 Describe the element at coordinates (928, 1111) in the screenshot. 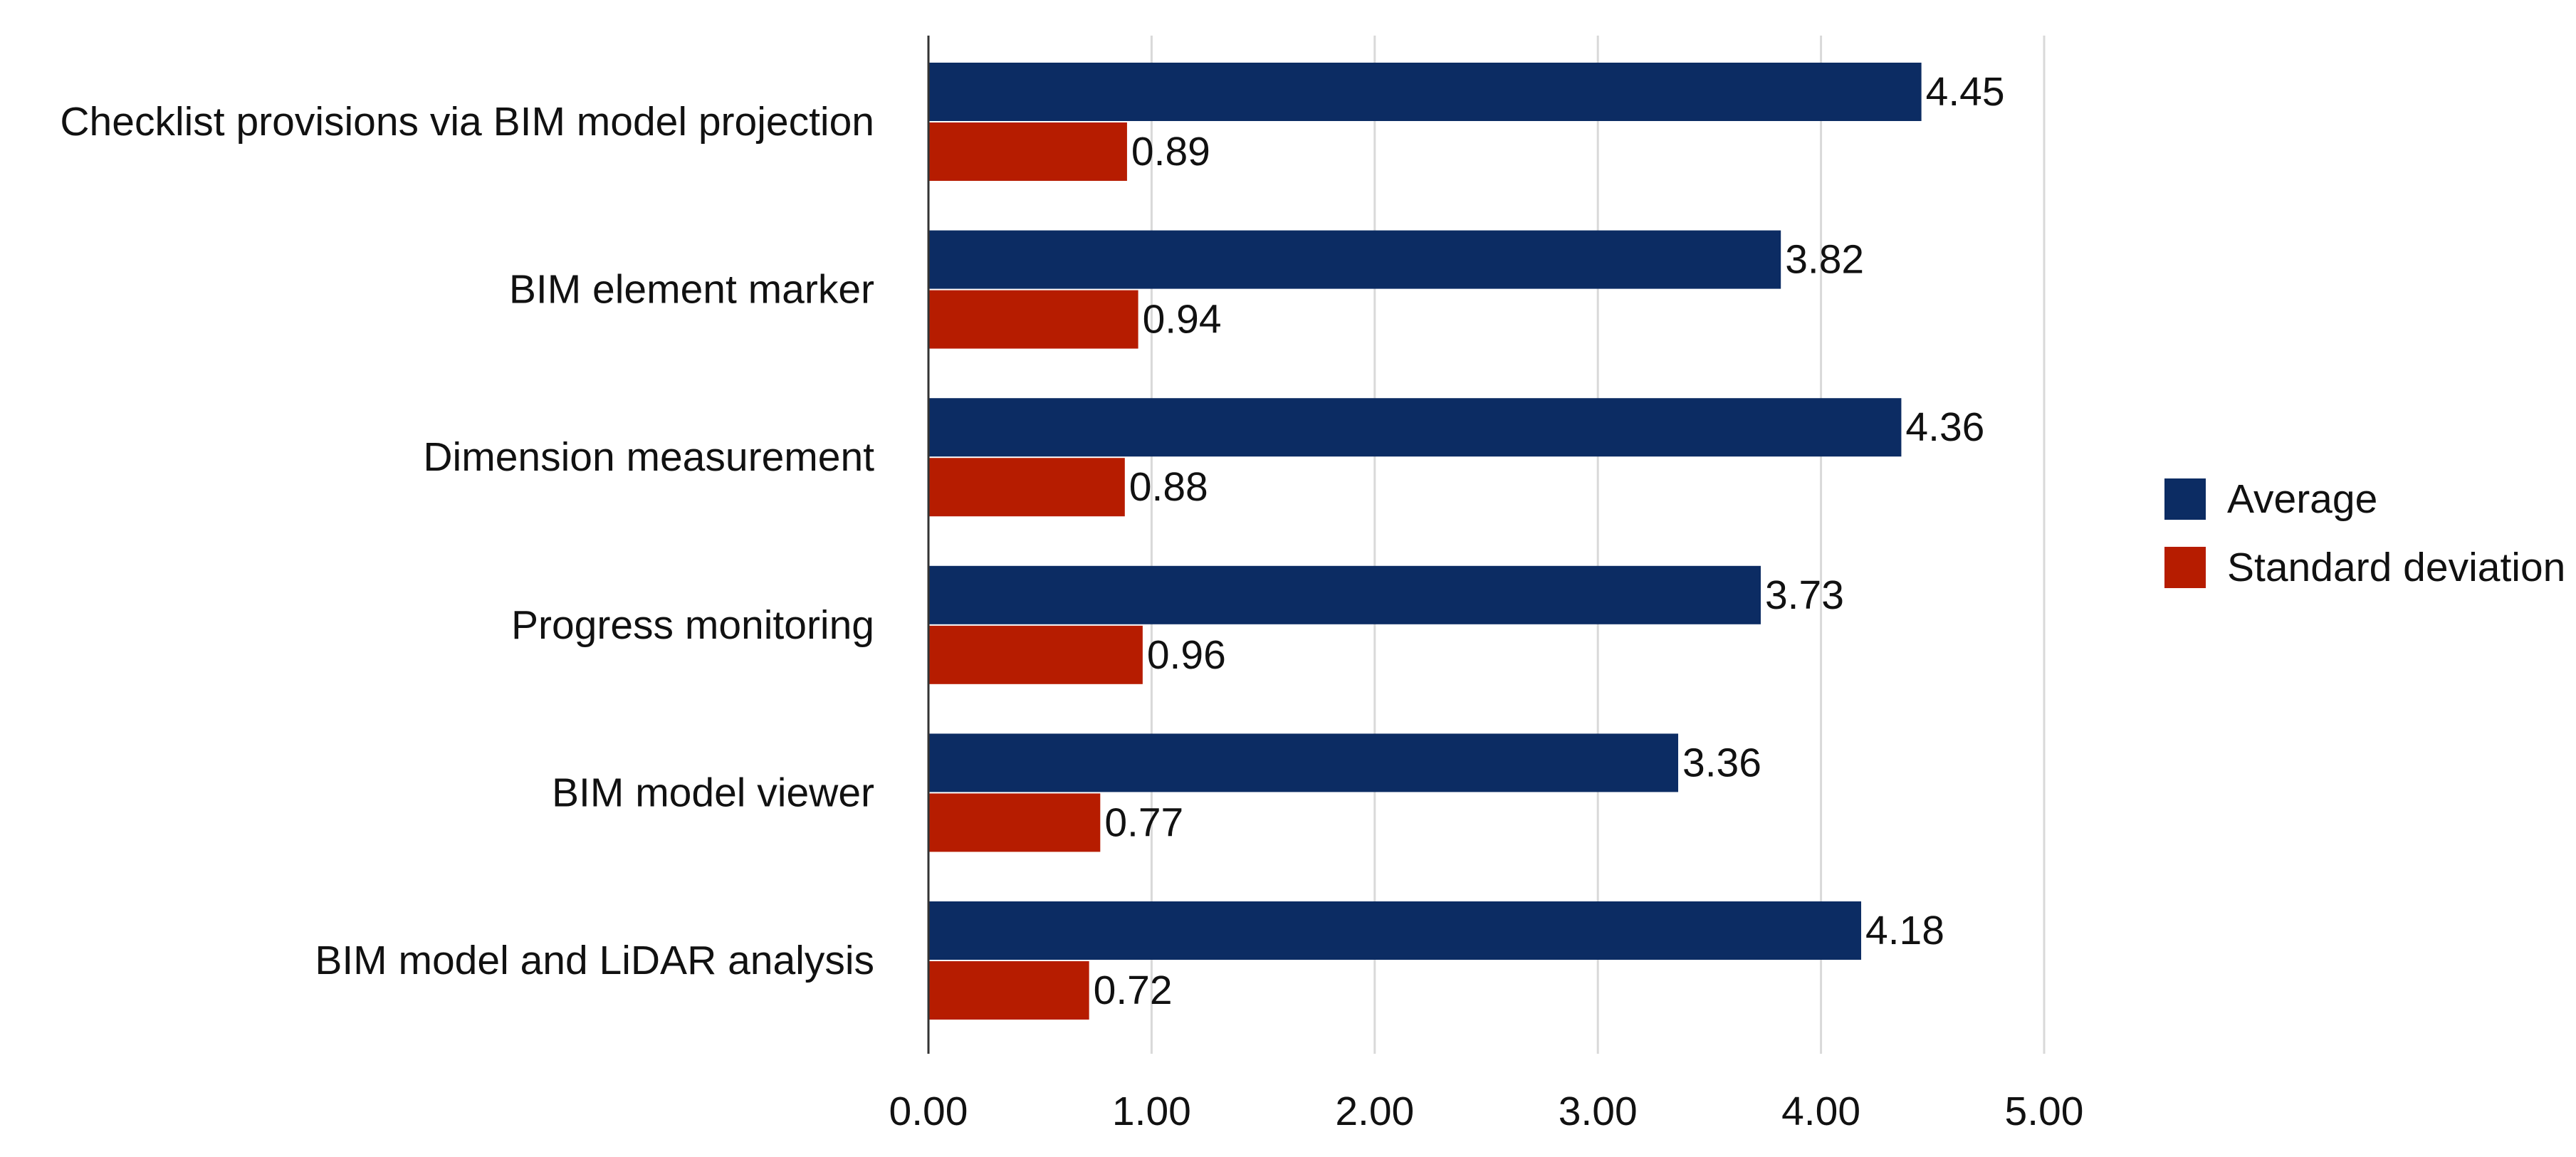

I see `x-tick-label: 0.00` at that location.